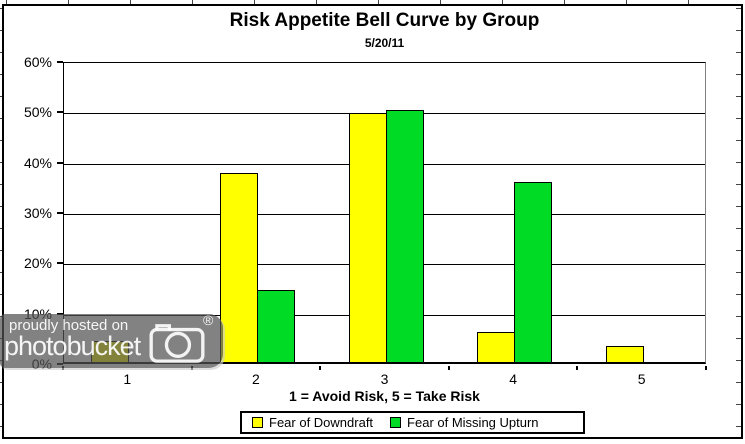  I want to click on photobucket-watermark: proudly hosted on photobucket ®, so click(111, 340).